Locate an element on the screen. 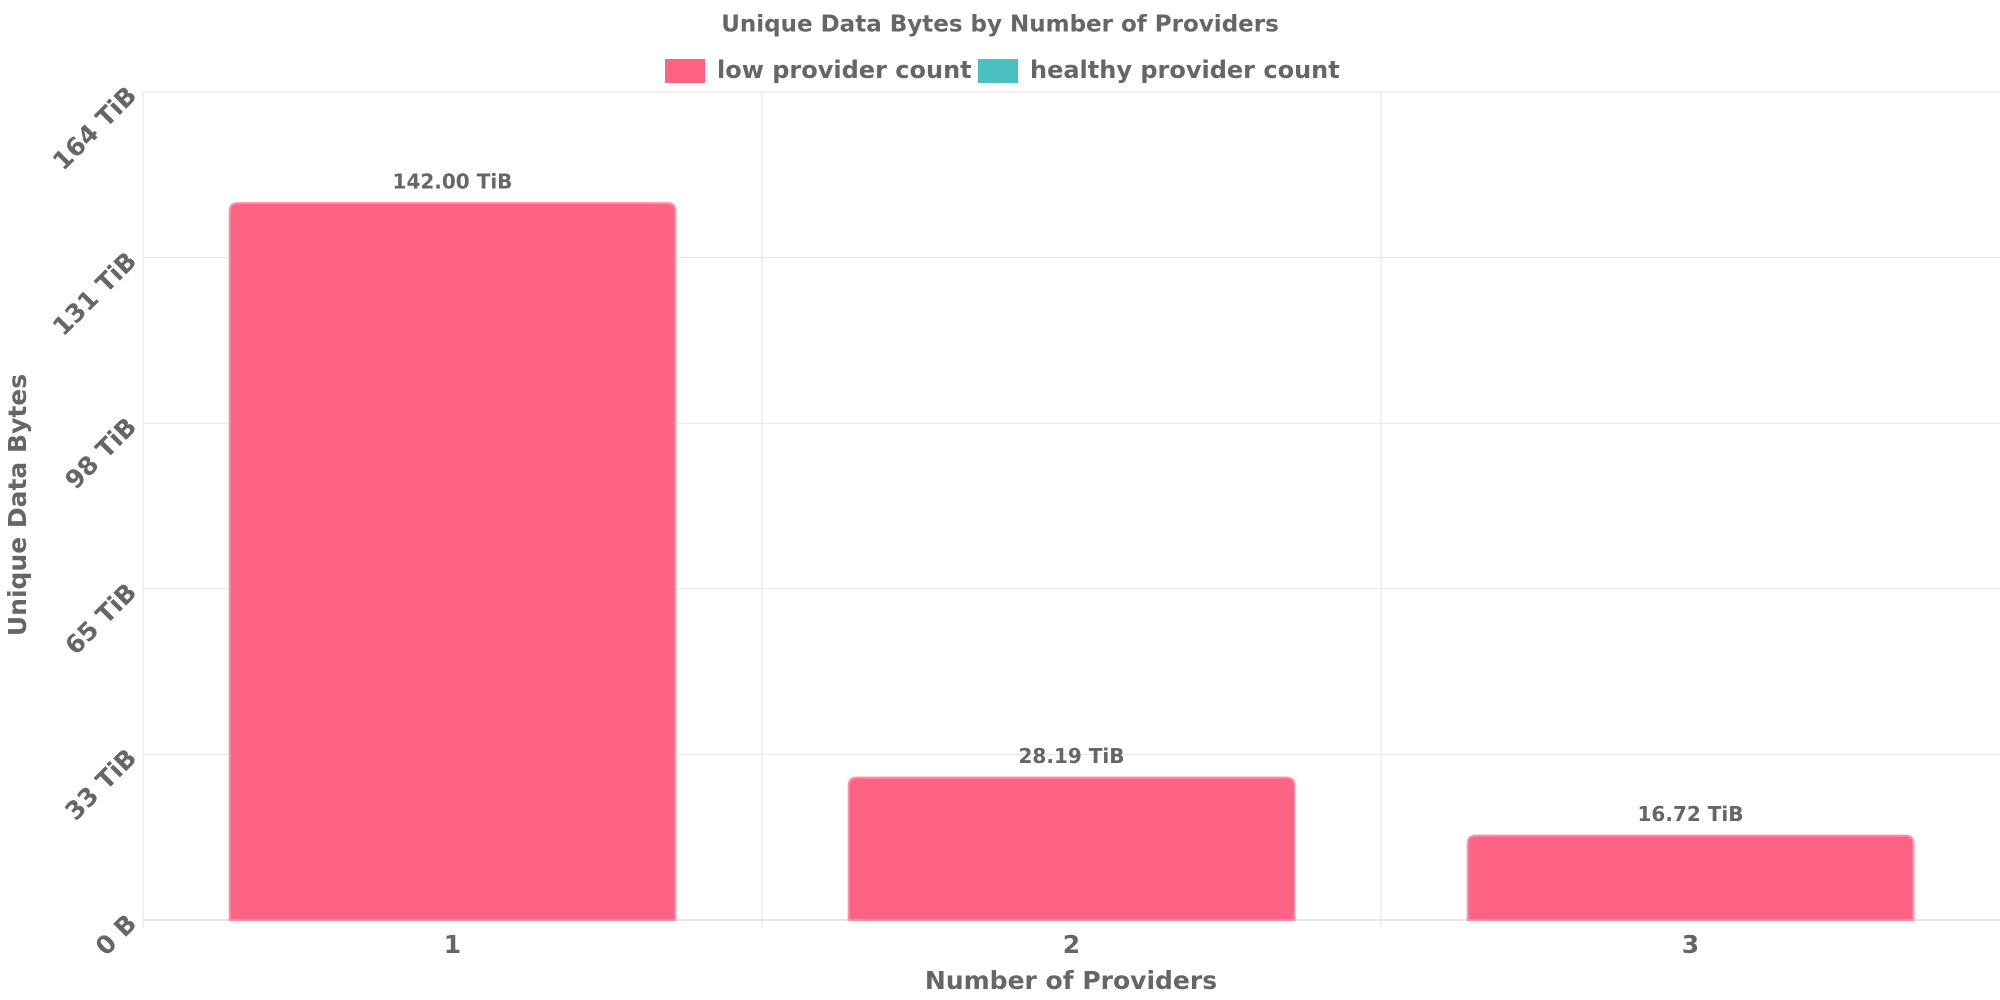 The width and height of the screenshot is (2000, 1000). legend-label: low provider count is located at coordinates (844, 70).